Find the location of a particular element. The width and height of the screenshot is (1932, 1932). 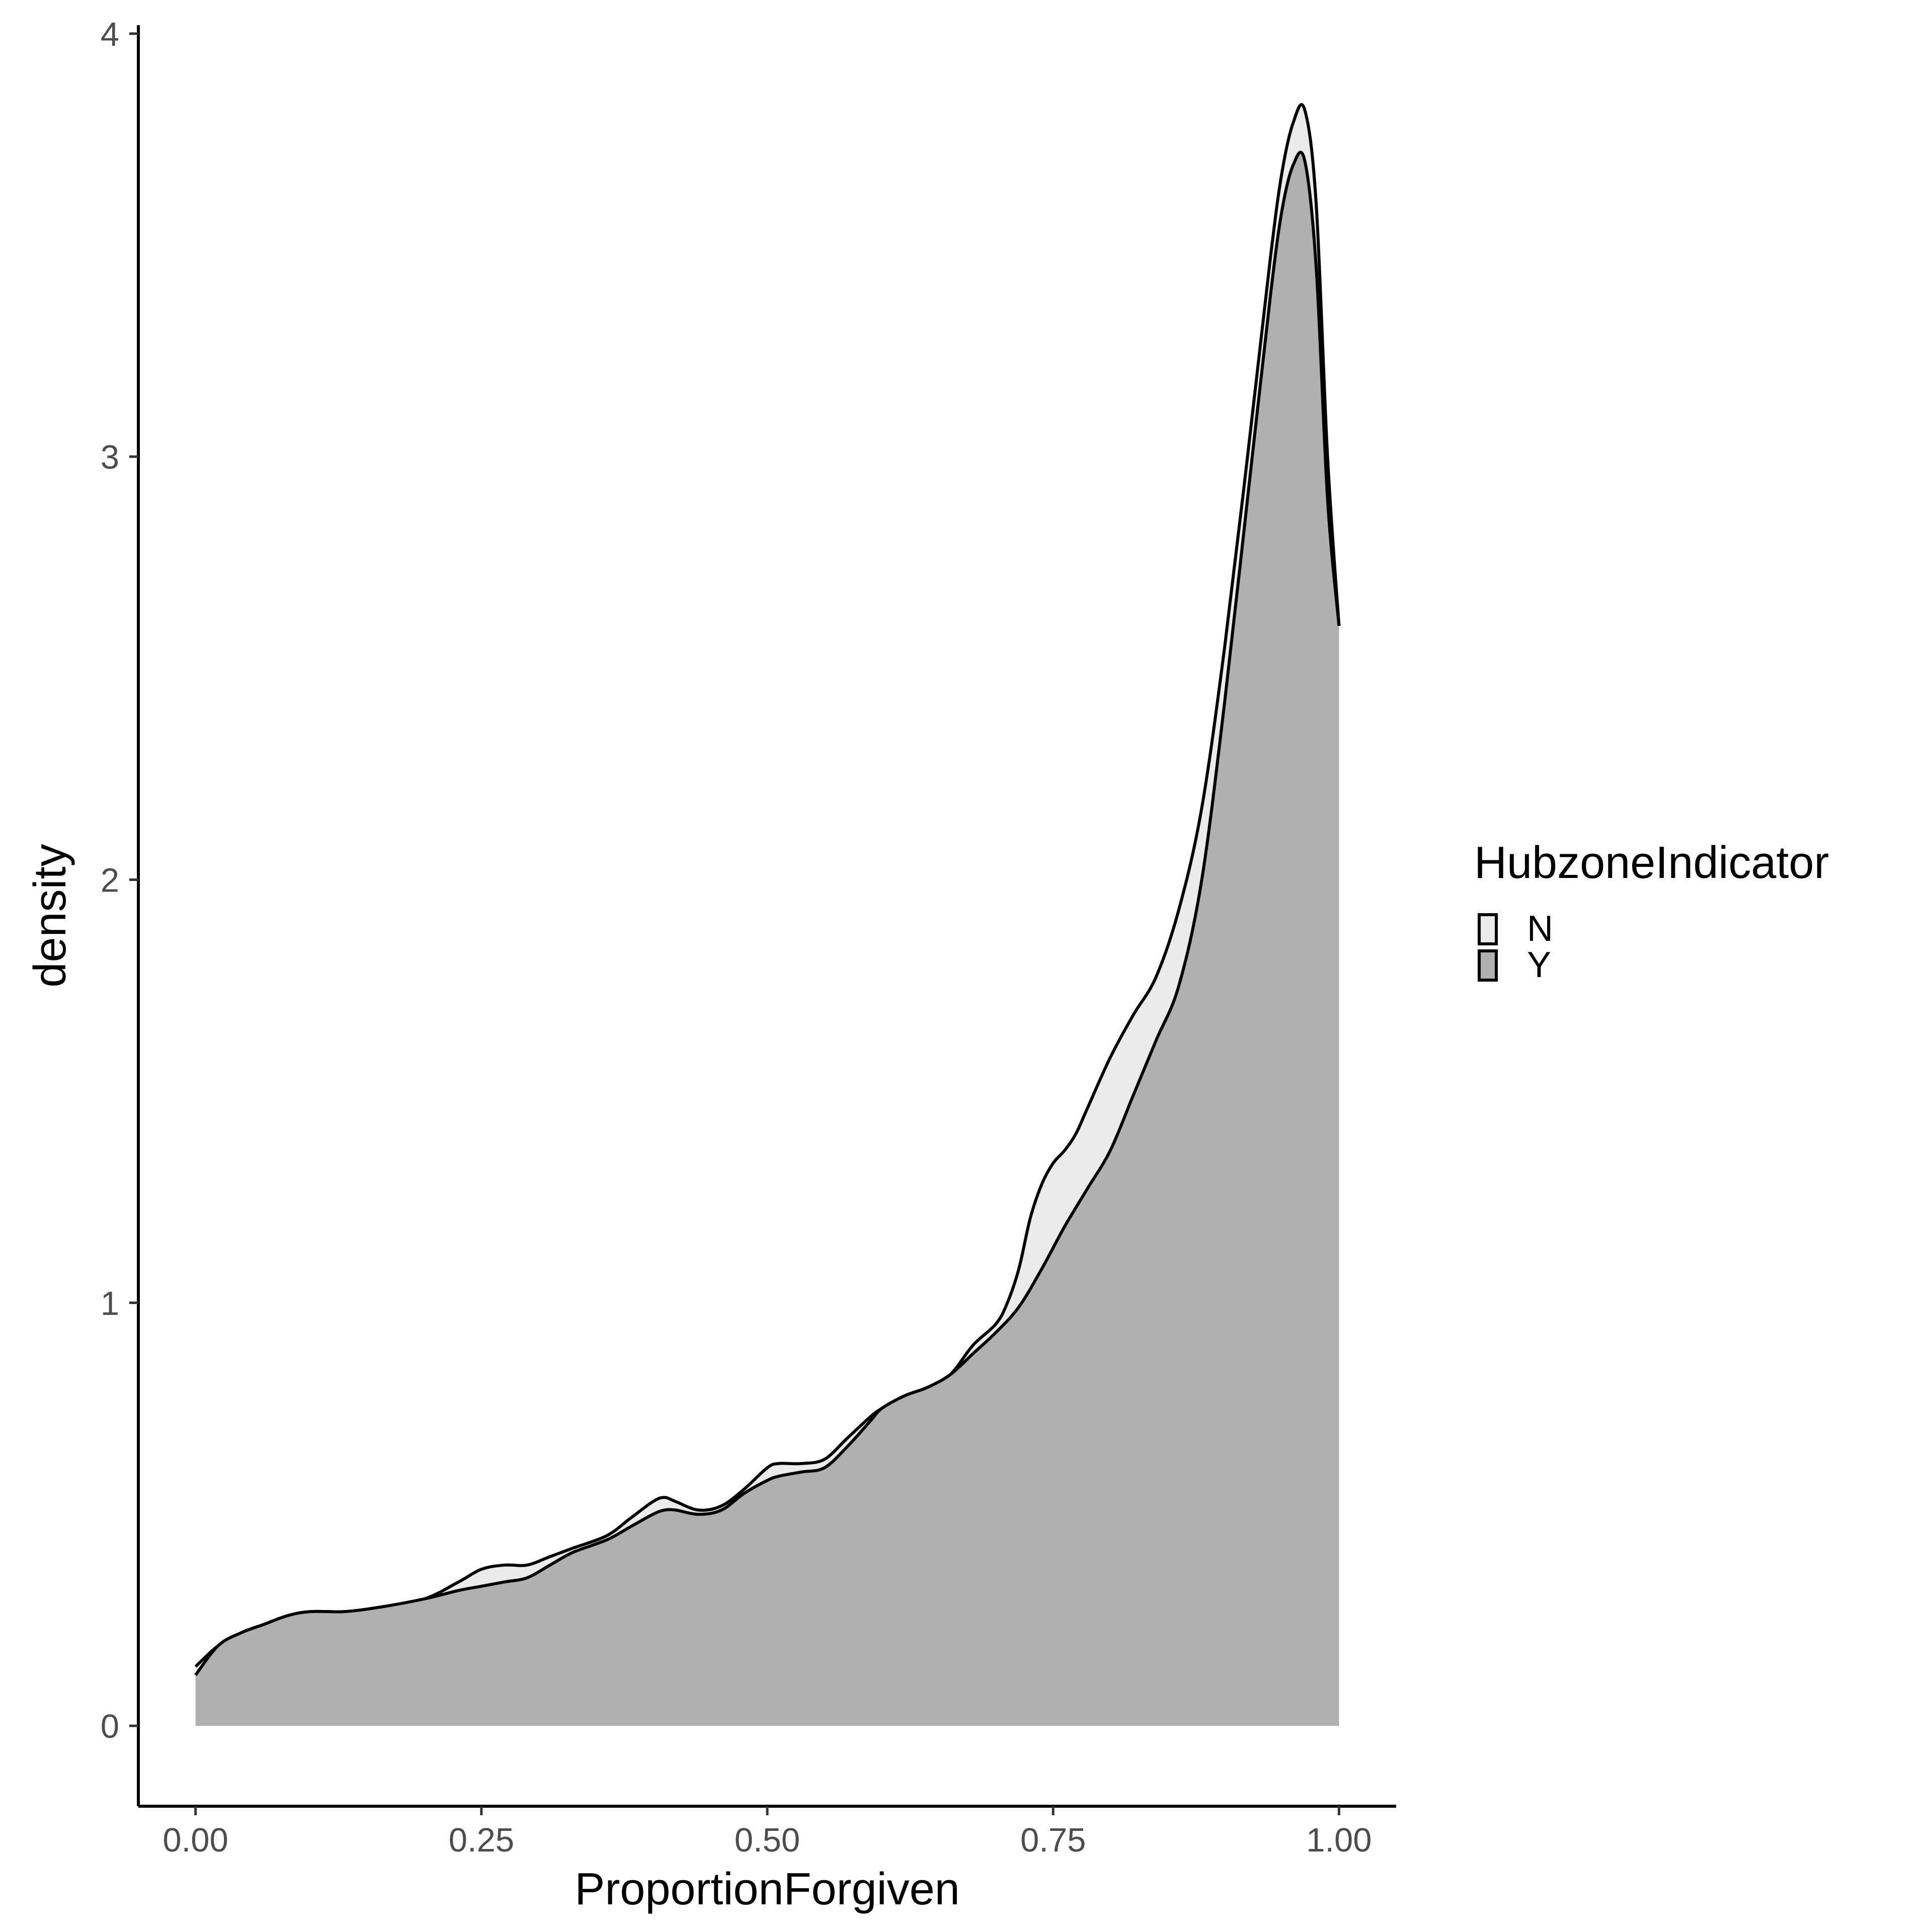

legend-key-n is located at coordinates (1488, 929).